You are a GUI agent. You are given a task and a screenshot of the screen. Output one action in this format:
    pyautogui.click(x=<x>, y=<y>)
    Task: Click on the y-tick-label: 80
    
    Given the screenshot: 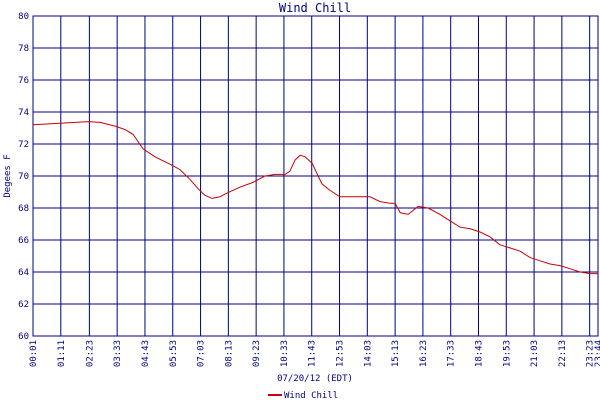 What is the action you would take?
    pyautogui.click(x=23, y=17)
    